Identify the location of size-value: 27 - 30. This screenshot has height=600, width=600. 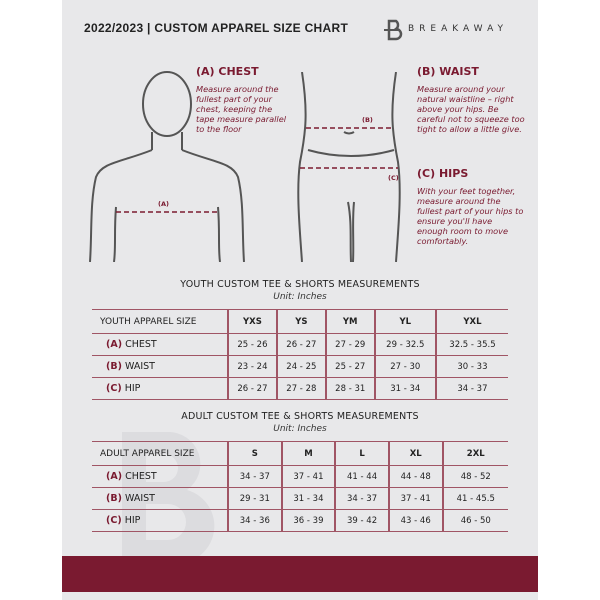
(404, 366).